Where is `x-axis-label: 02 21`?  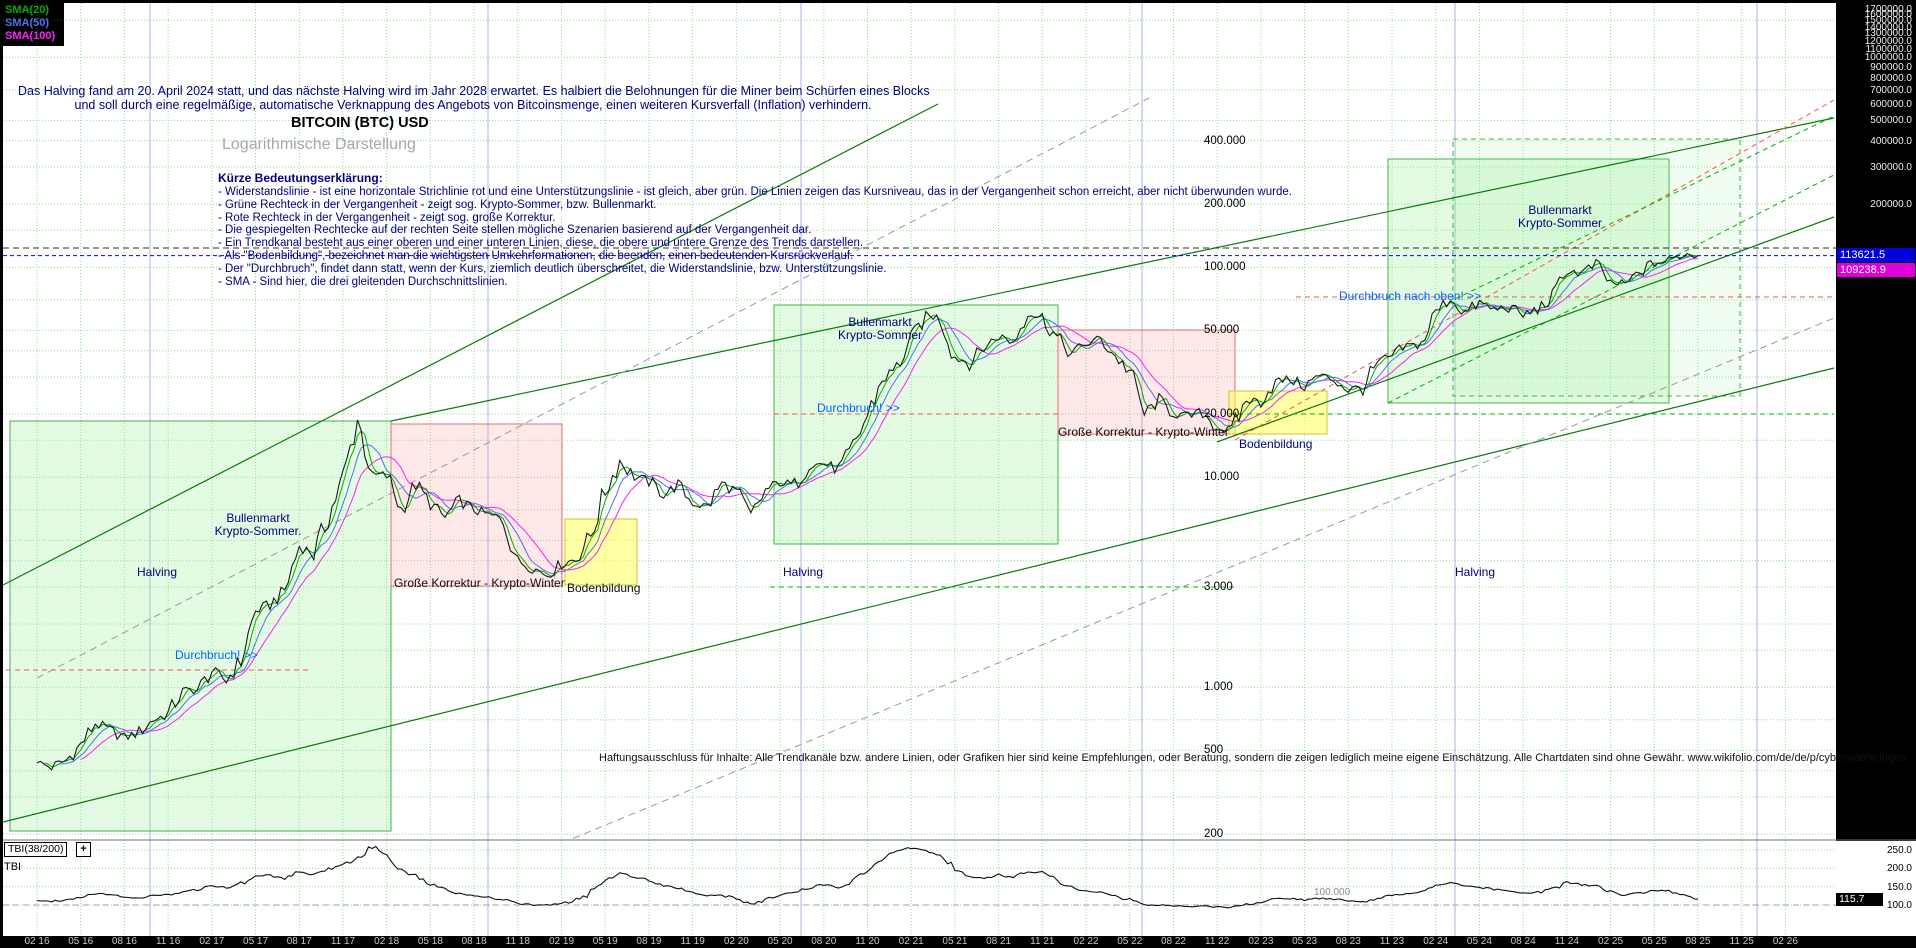 x-axis-label: 02 21 is located at coordinates (911, 941).